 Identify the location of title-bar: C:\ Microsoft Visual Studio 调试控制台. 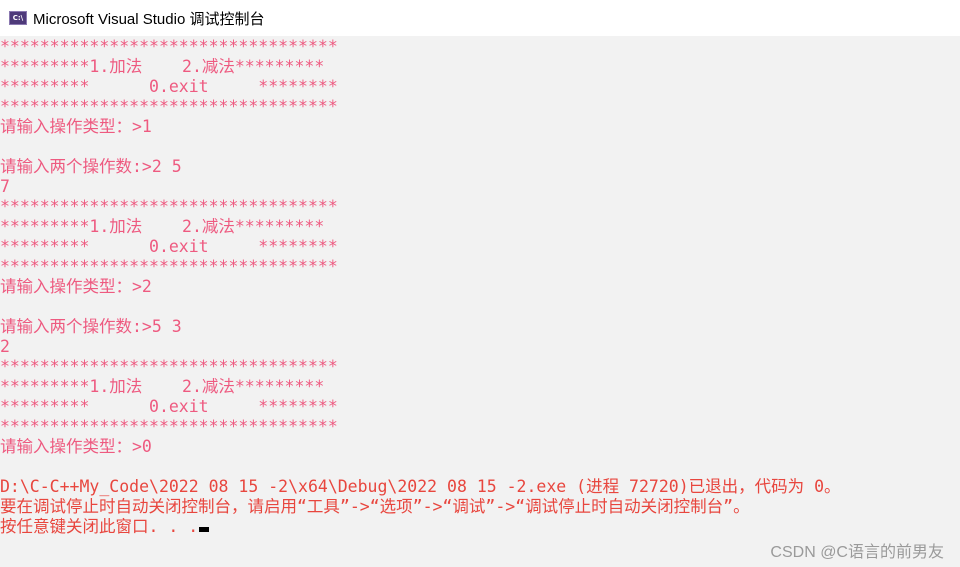
(480, 18).